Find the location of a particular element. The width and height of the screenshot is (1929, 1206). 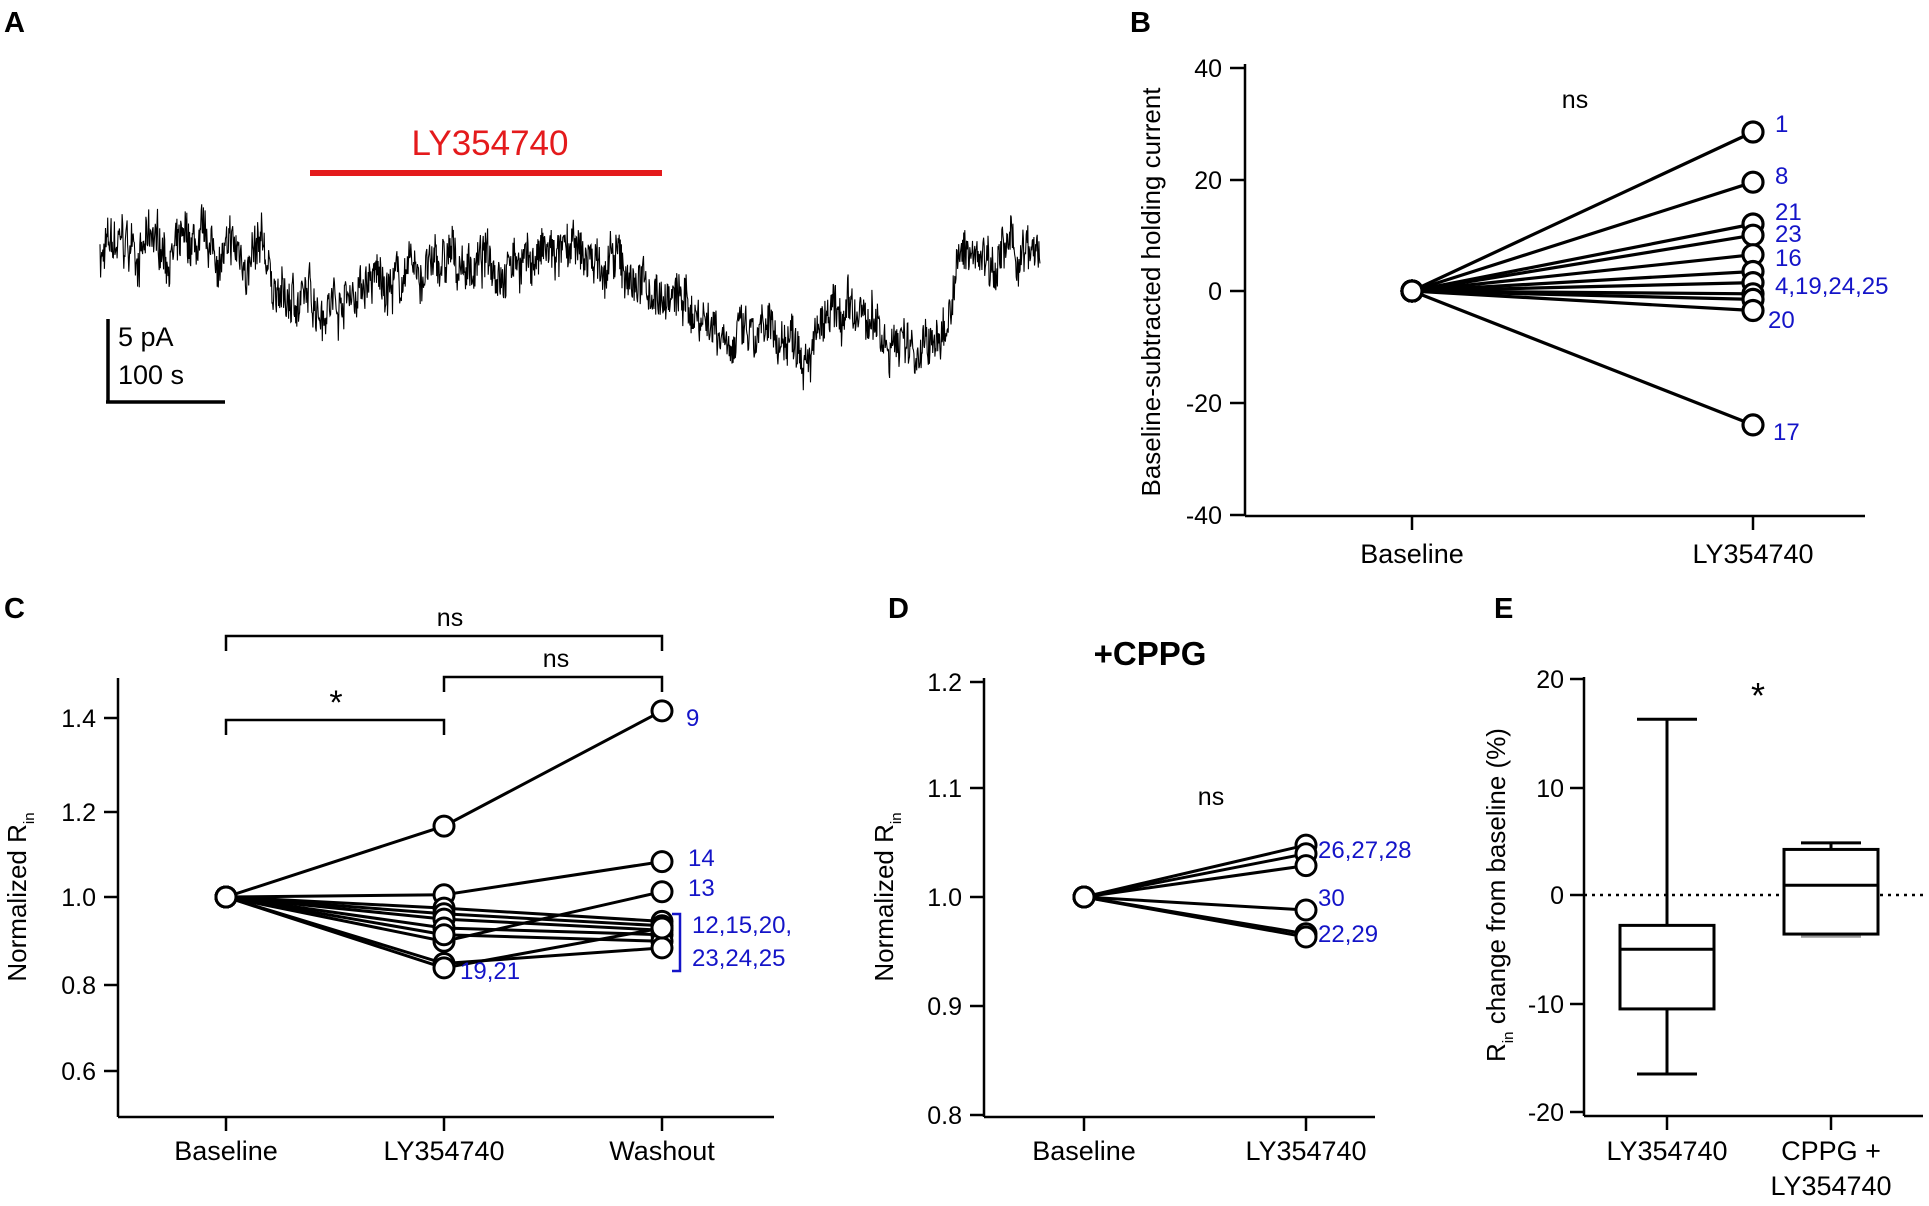

panel-c-xlabel-washout: Washout is located at coordinates (662, 1151).